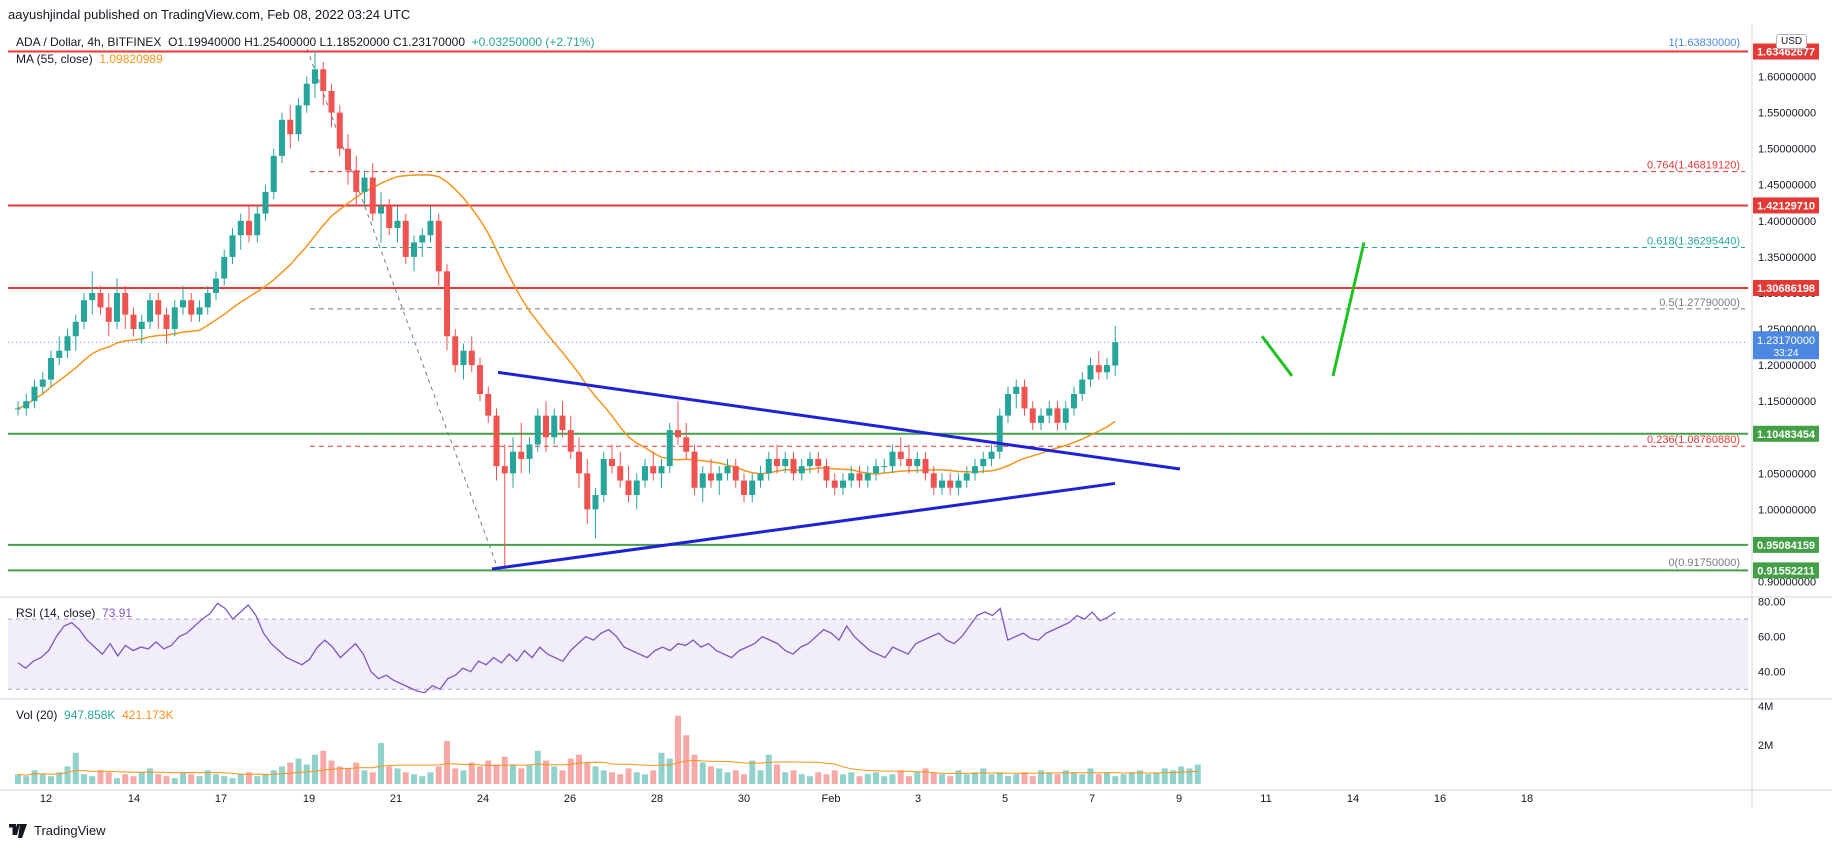 The height and width of the screenshot is (848, 1834). What do you see at coordinates (89, 59) in the screenshot?
I see `ma-legend: MA (55, close) 1.09820989` at bounding box center [89, 59].